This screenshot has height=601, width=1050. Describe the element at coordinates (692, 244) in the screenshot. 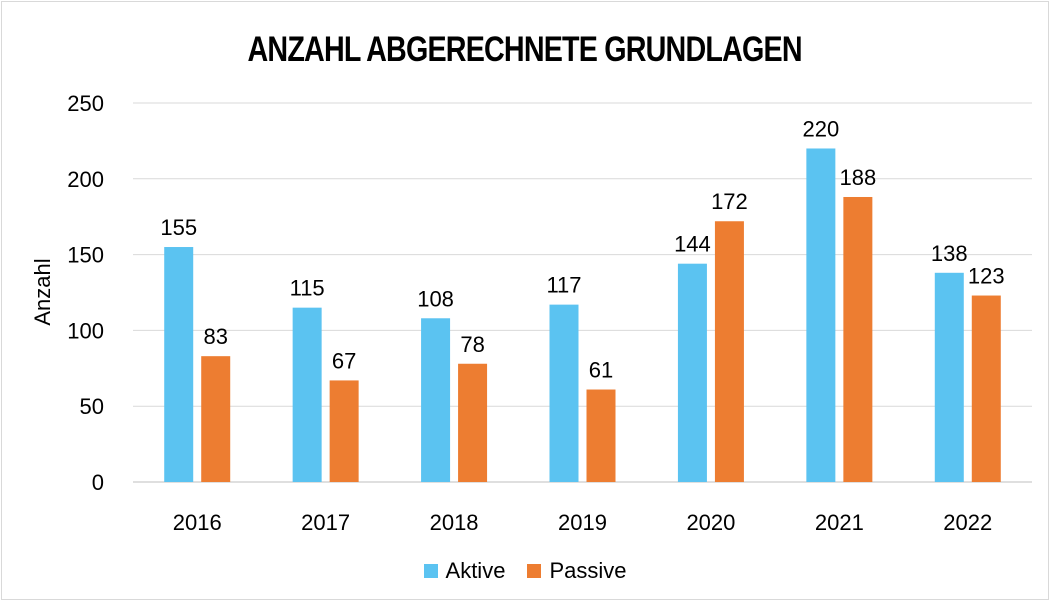

I see `data-label-aktive-2020: 144` at that location.